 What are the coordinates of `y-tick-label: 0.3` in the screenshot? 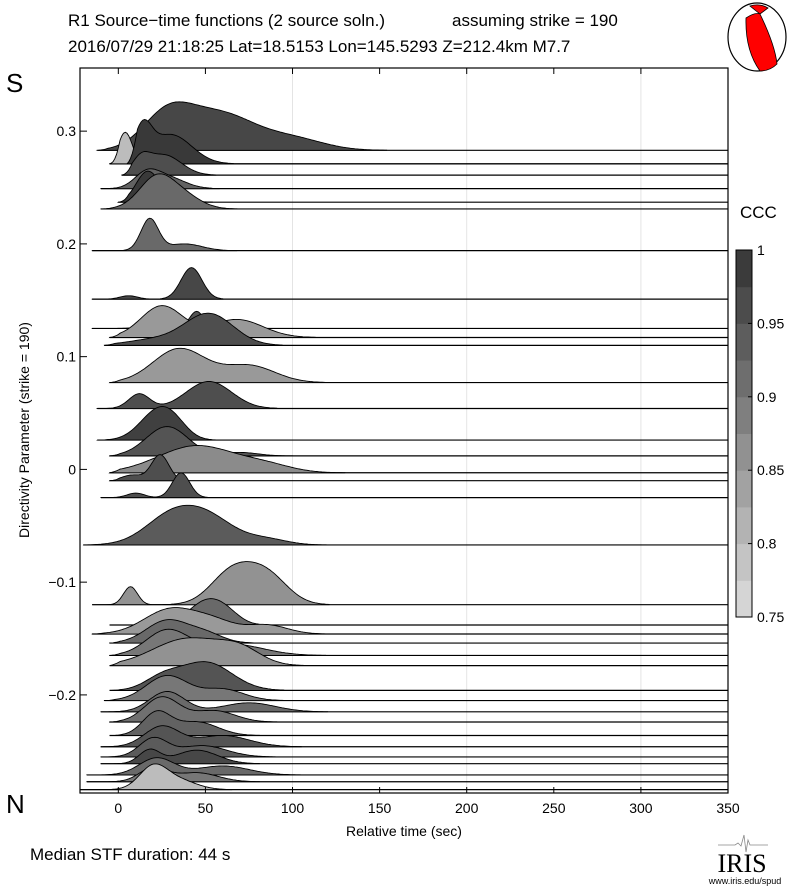 It's located at (67, 131).